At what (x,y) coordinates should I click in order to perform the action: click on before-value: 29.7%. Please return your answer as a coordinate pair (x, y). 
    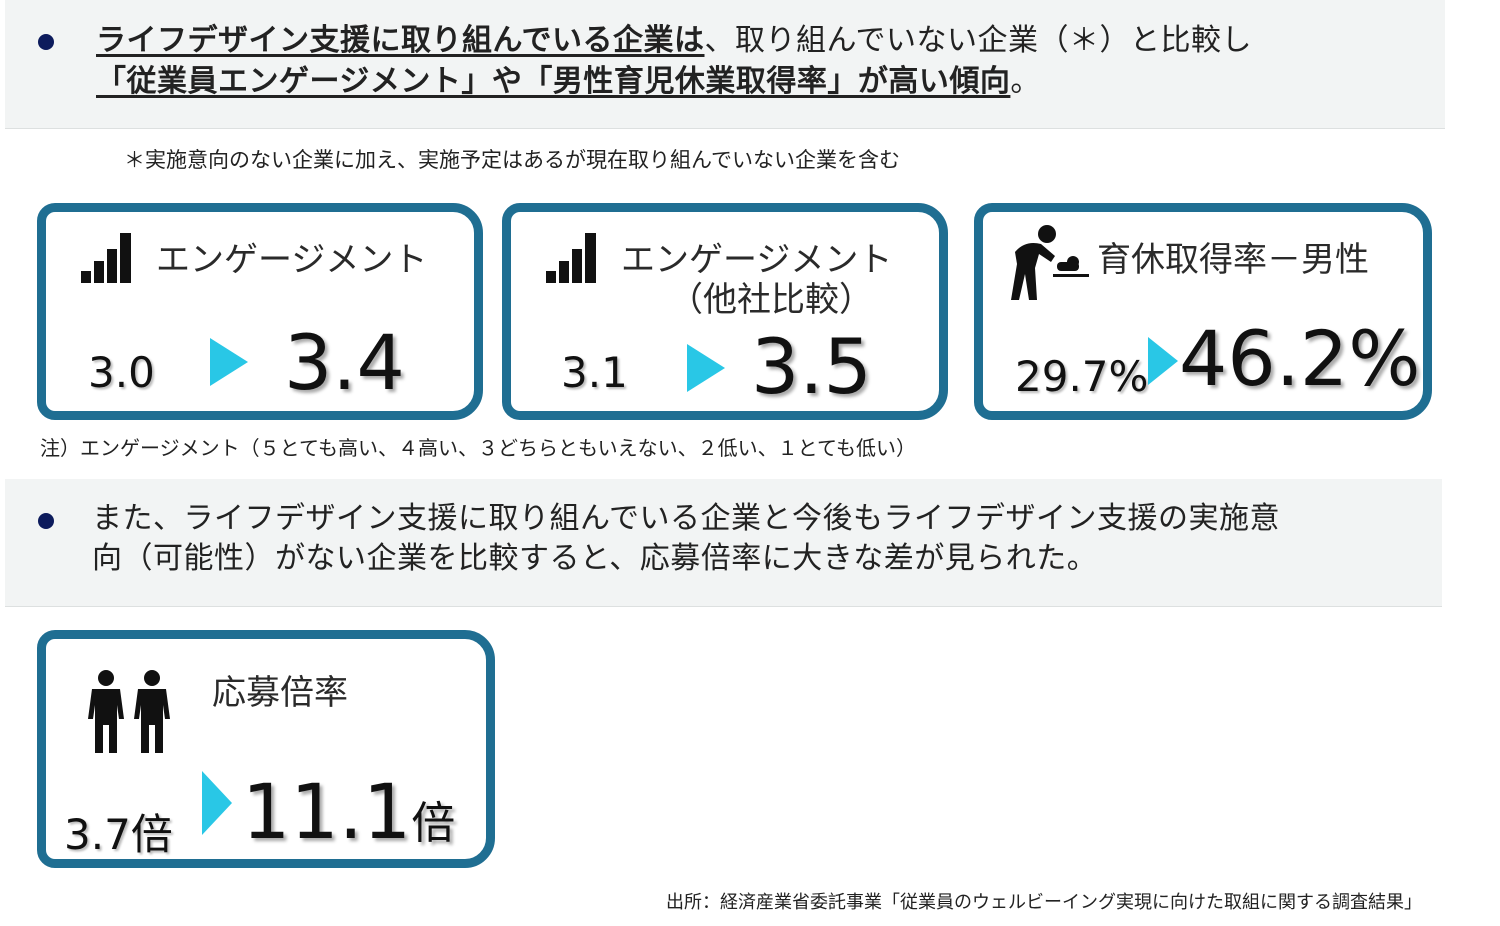
    Looking at the image, I should click on (1082, 376).